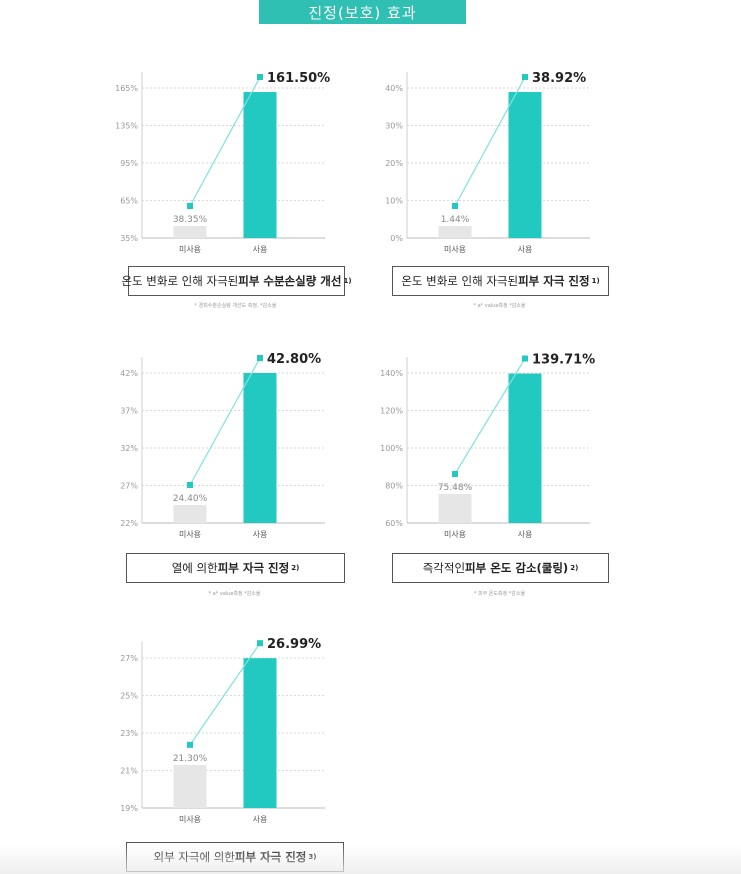  Describe the element at coordinates (294, 644) in the screenshot. I see `value-label-used: 26.99%` at that location.